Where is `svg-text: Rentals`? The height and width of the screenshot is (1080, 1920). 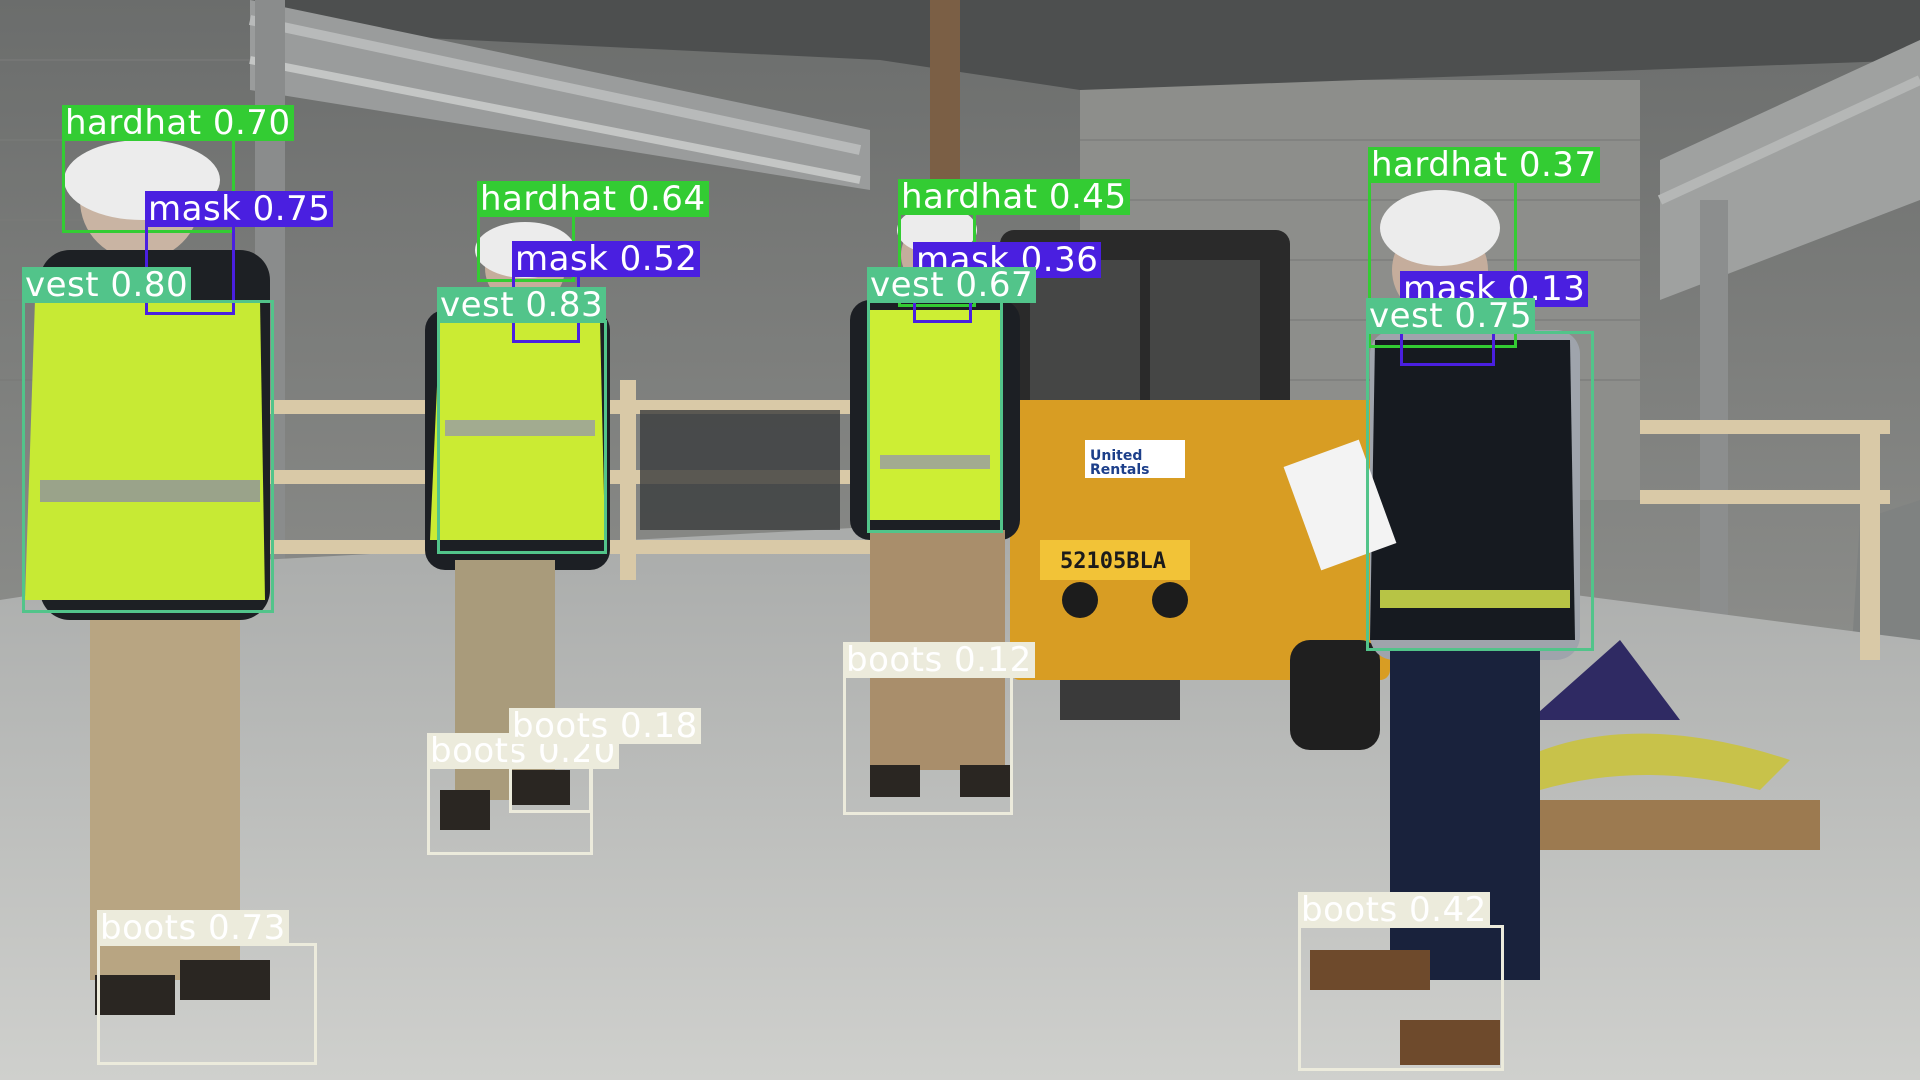 svg-text: Rentals is located at coordinates (1120, 470).